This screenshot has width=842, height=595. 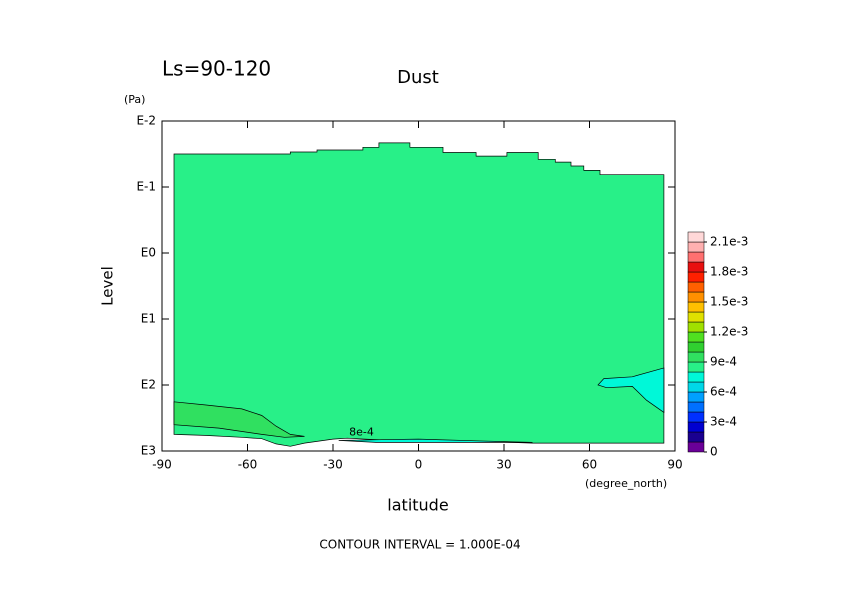 What do you see at coordinates (723, 422) in the screenshot?
I see `colorbar-label: 3e-4` at bounding box center [723, 422].